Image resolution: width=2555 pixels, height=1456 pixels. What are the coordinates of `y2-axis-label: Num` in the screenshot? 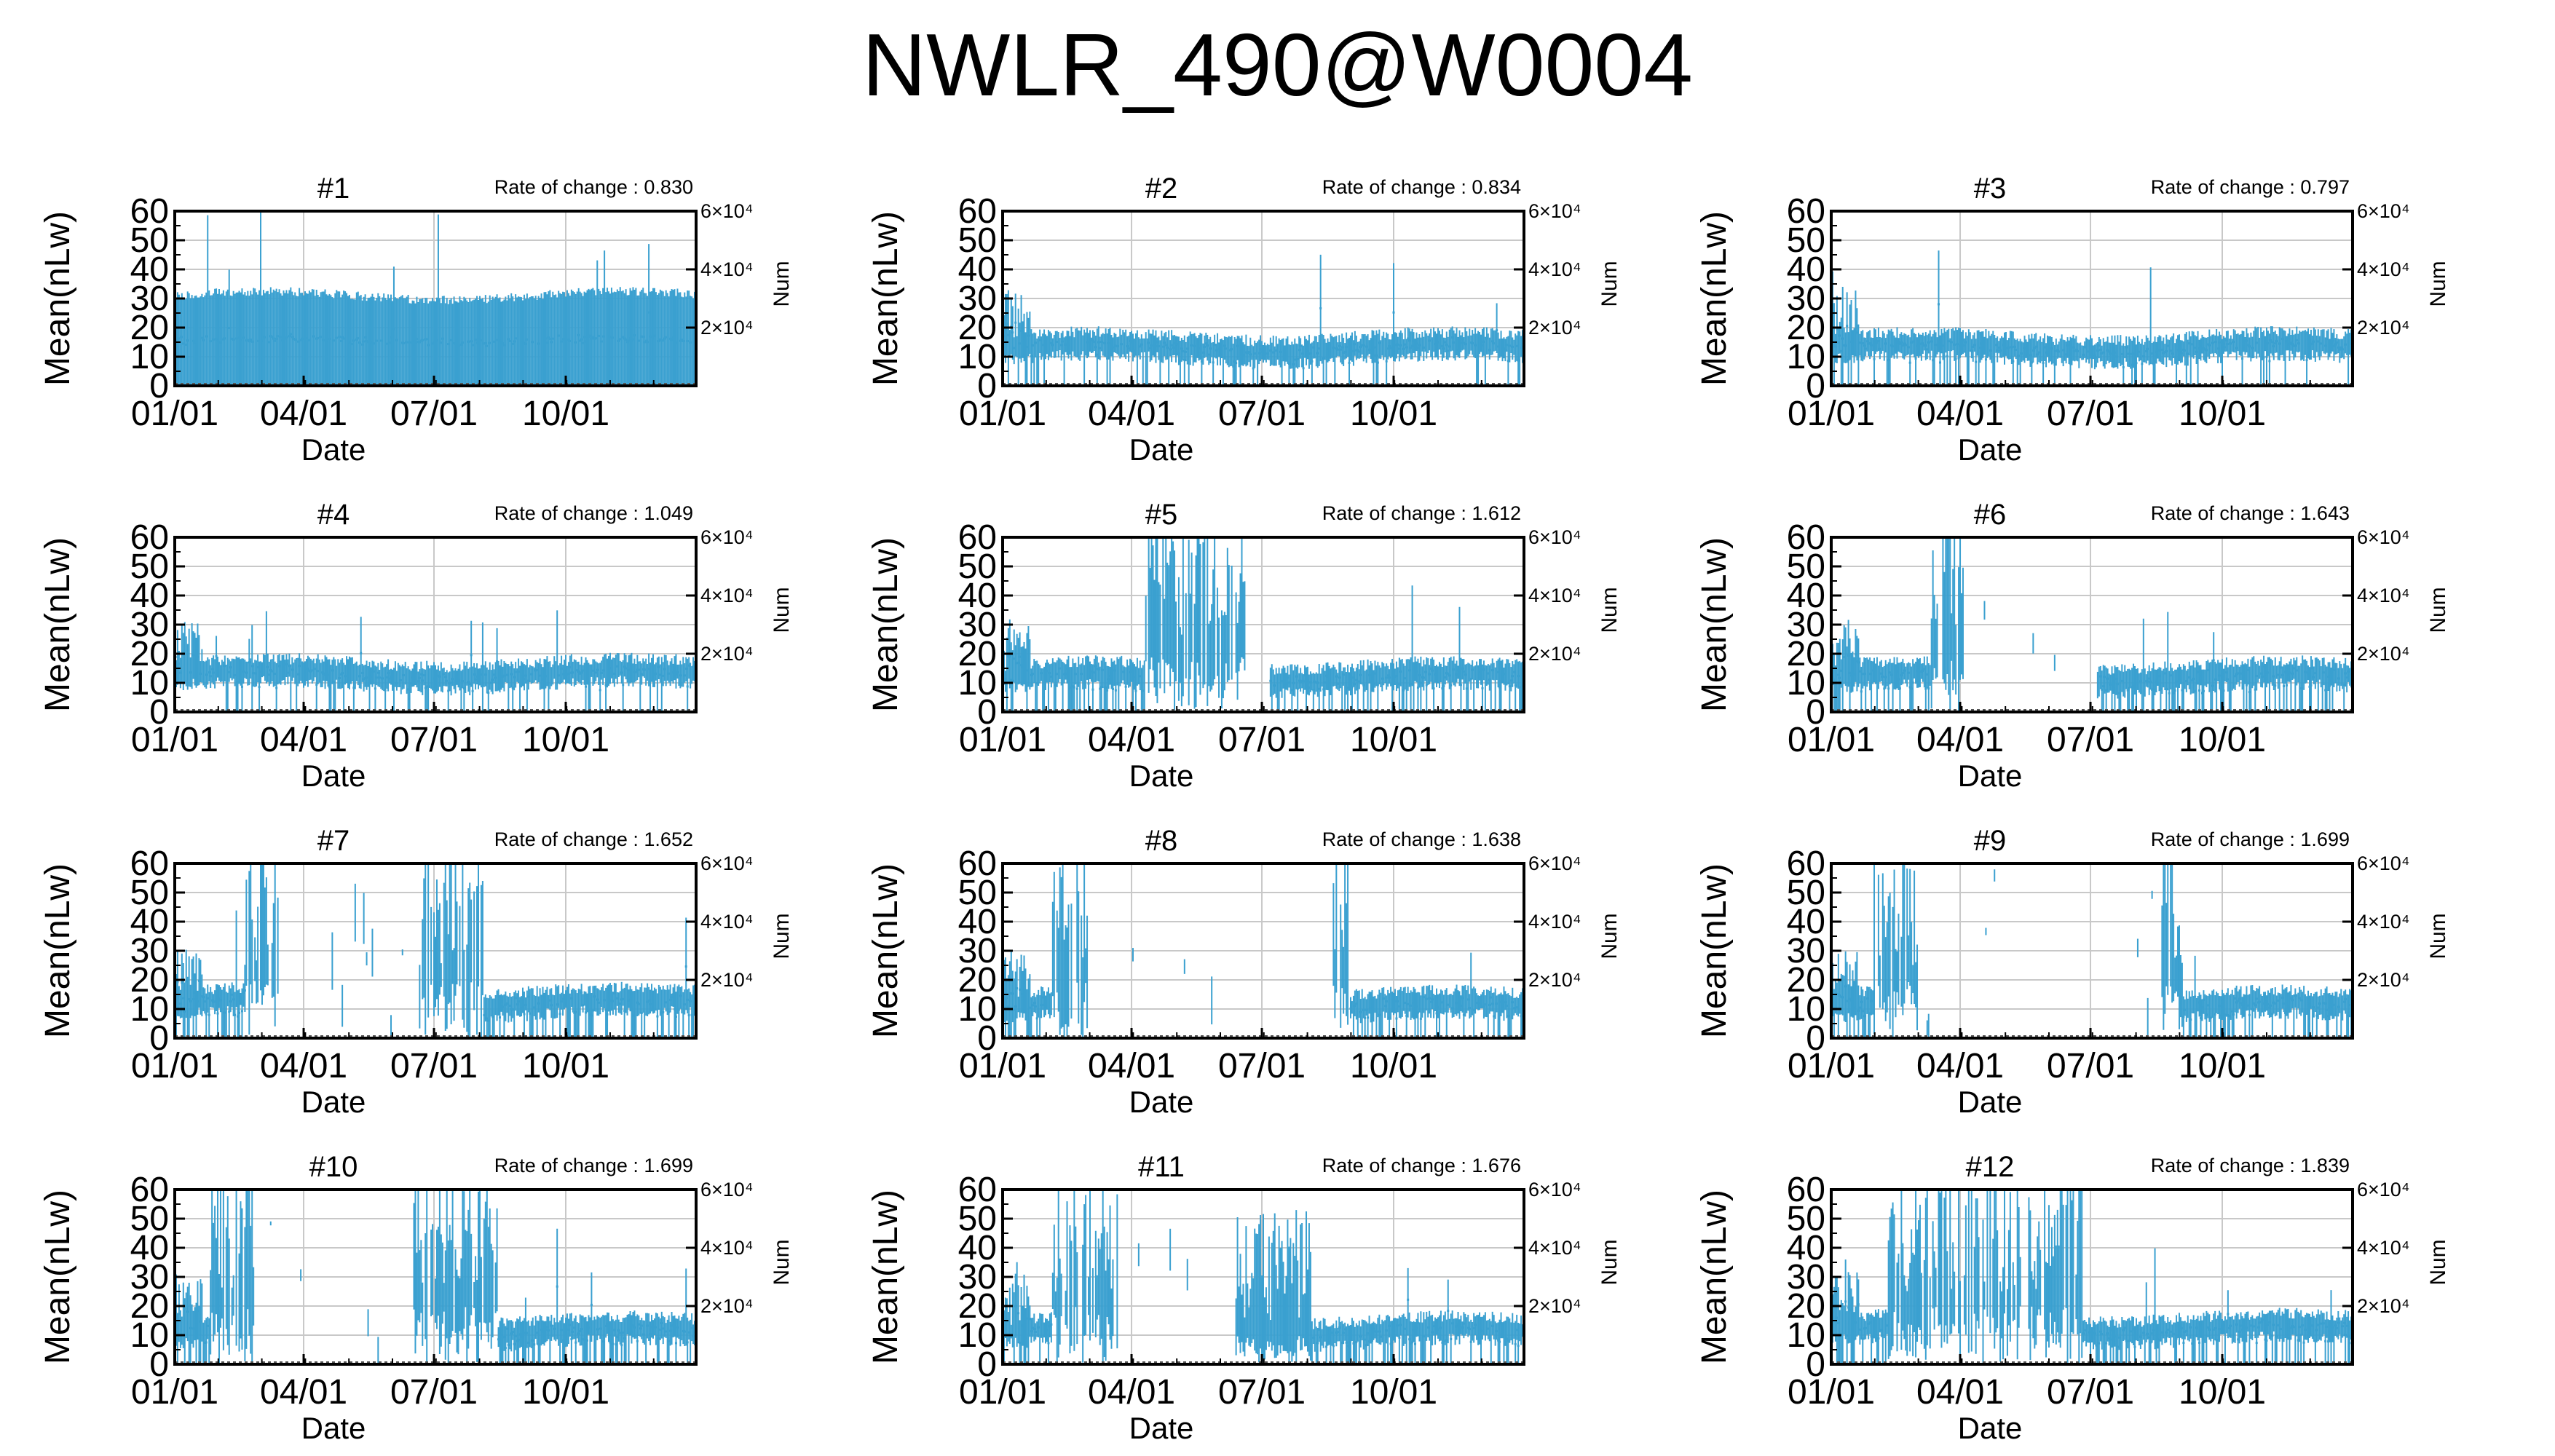 It's located at (782, 936).